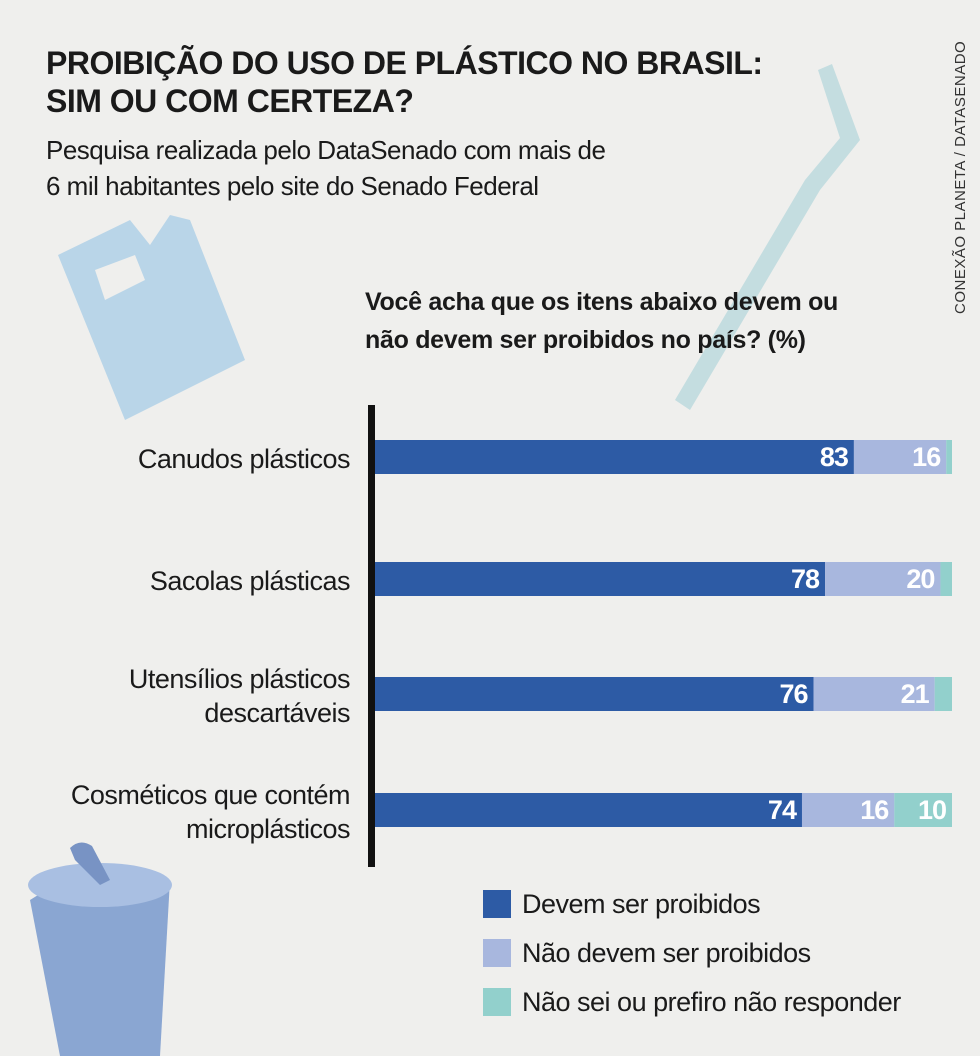 The height and width of the screenshot is (1056, 980). I want to click on category-label: Cosméticos que contém microplásticos, so click(210, 812).